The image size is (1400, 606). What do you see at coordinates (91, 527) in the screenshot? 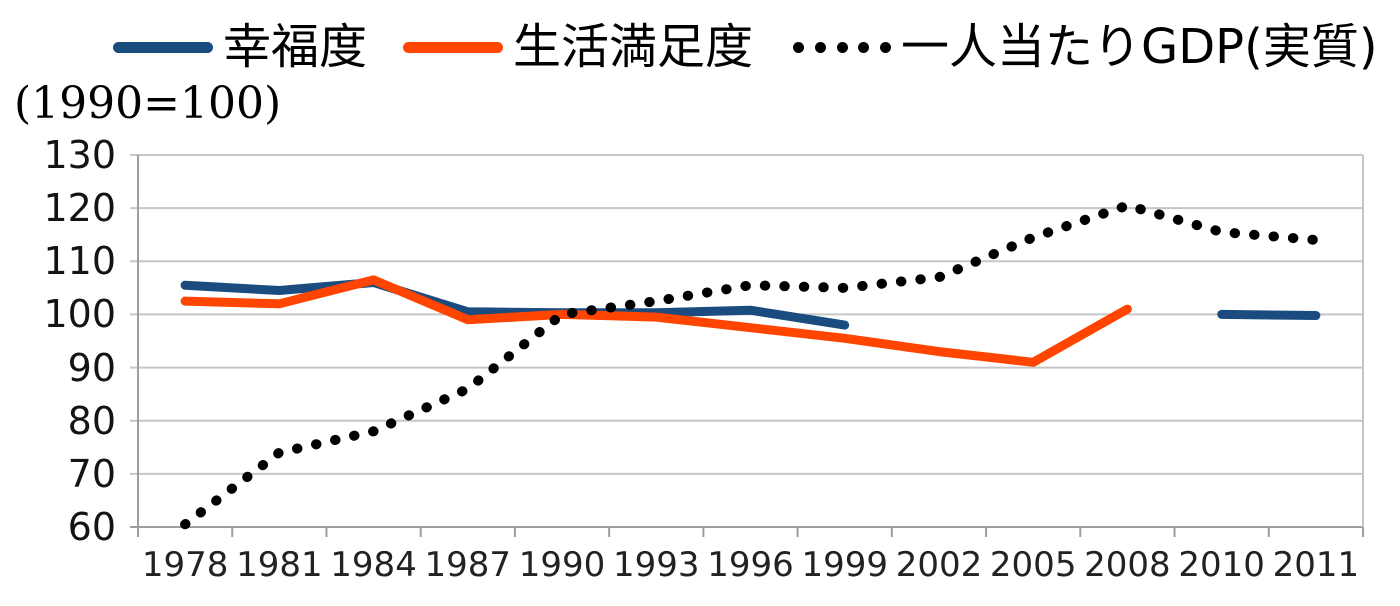
I see `y-axis-label: 60` at bounding box center [91, 527].